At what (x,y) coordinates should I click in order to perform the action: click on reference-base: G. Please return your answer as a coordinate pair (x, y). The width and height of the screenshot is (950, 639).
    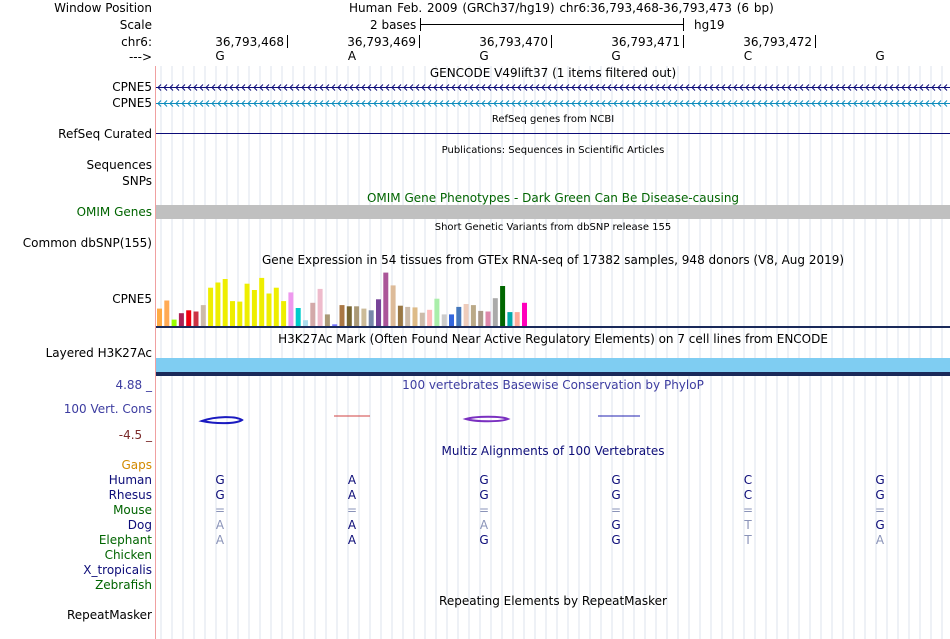
    Looking at the image, I should click on (880, 56).